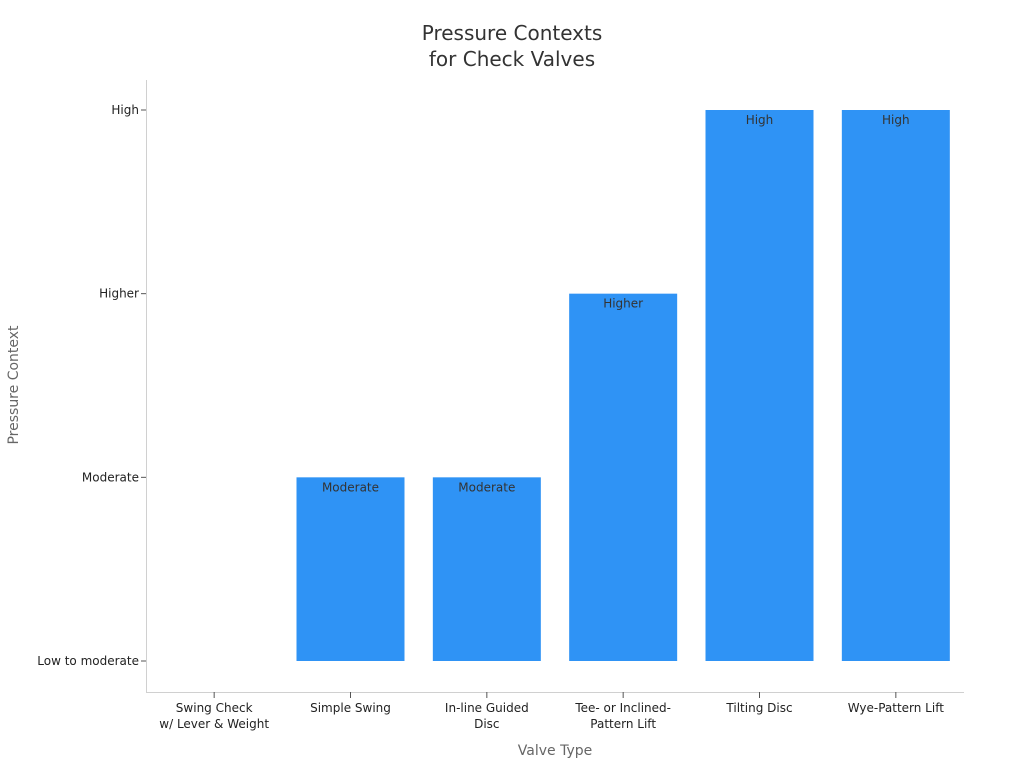 This screenshot has height=768, width=1024. Describe the element at coordinates (622, 716) in the screenshot. I see `x-tick-label: Tee- or Inclined-Pattern Lift` at that location.